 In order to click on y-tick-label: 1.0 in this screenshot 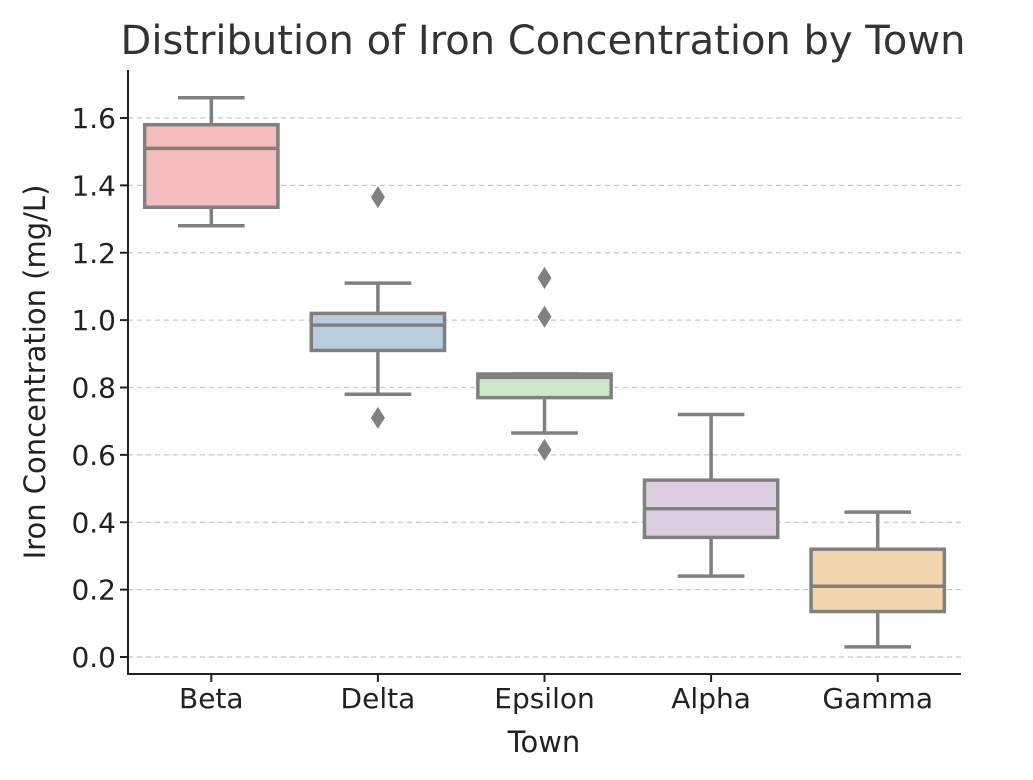, I will do `click(93, 320)`.